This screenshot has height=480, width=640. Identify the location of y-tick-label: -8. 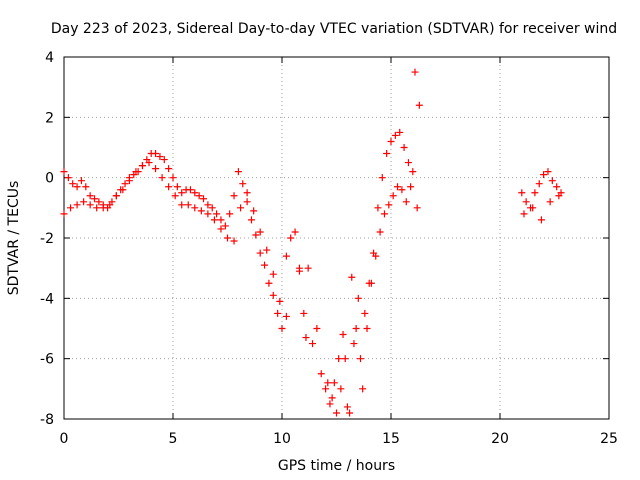
(47, 420).